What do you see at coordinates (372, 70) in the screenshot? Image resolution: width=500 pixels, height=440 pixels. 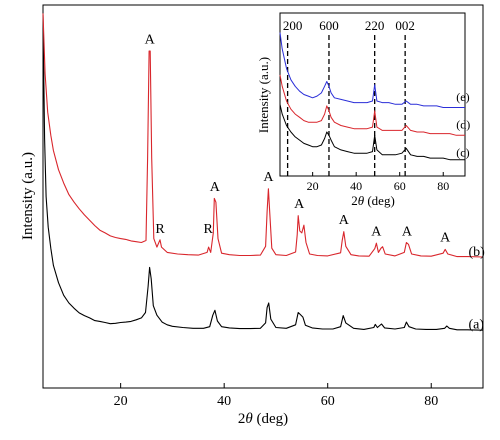 I see `inset-series-e-line` at bounding box center [372, 70].